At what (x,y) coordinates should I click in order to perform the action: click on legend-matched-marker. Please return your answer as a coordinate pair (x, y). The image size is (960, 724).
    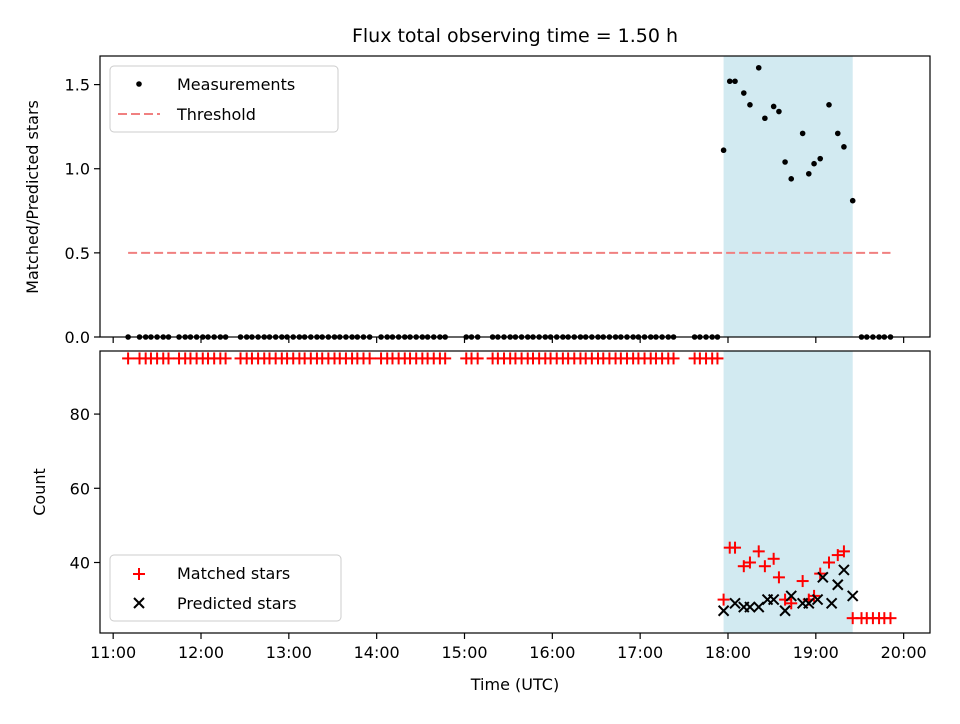
    Looking at the image, I should click on (139, 574).